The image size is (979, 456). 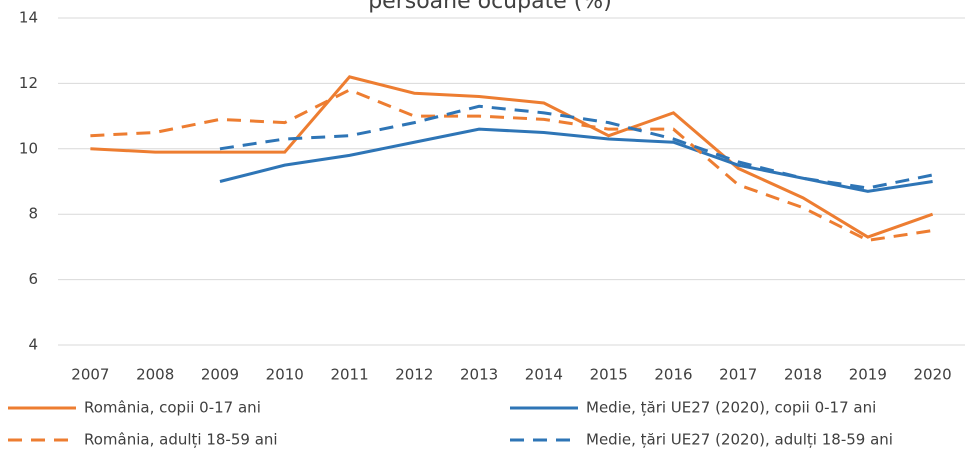 What do you see at coordinates (490, 7) in the screenshot?
I see `chart-title: persoane ocupate (%)` at bounding box center [490, 7].